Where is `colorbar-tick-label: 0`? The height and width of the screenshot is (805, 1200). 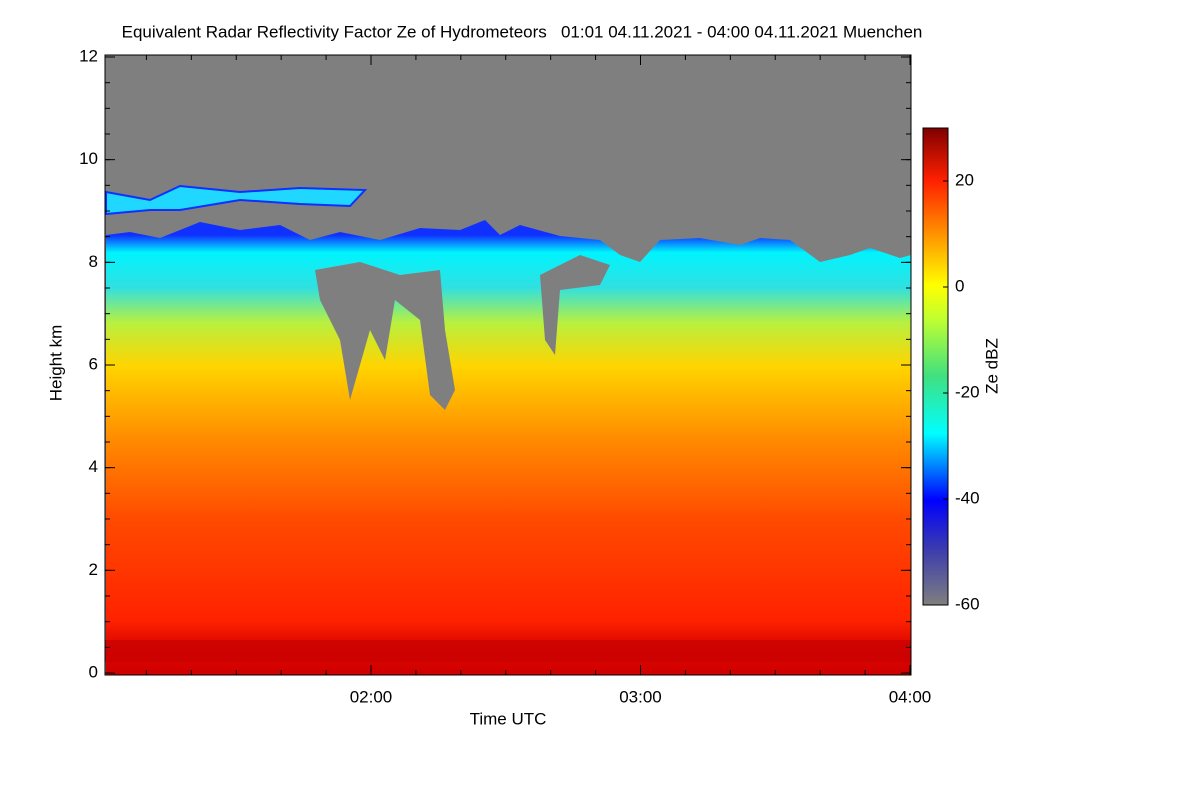
colorbar-tick-label: 0 is located at coordinates (959, 285).